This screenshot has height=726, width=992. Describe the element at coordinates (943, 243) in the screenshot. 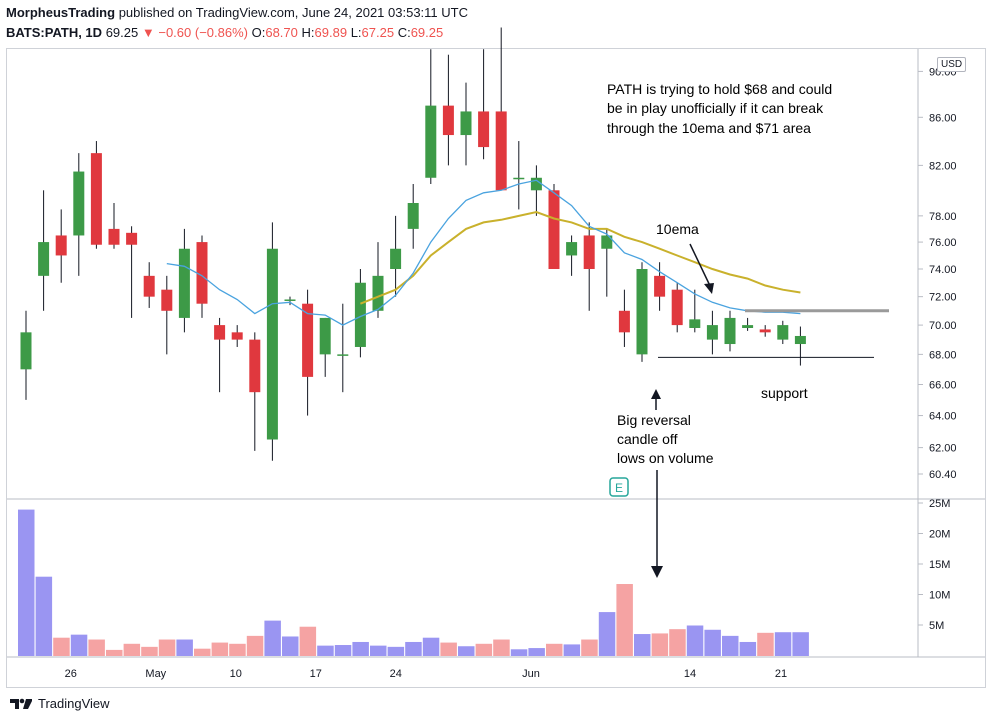

I see `price-tick-label: 76.00` at that location.